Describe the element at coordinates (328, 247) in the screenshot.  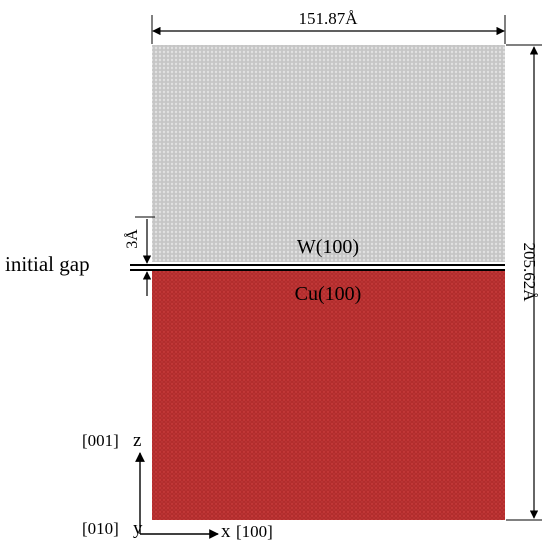
I see `w-slab-label: W(100)` at that location.